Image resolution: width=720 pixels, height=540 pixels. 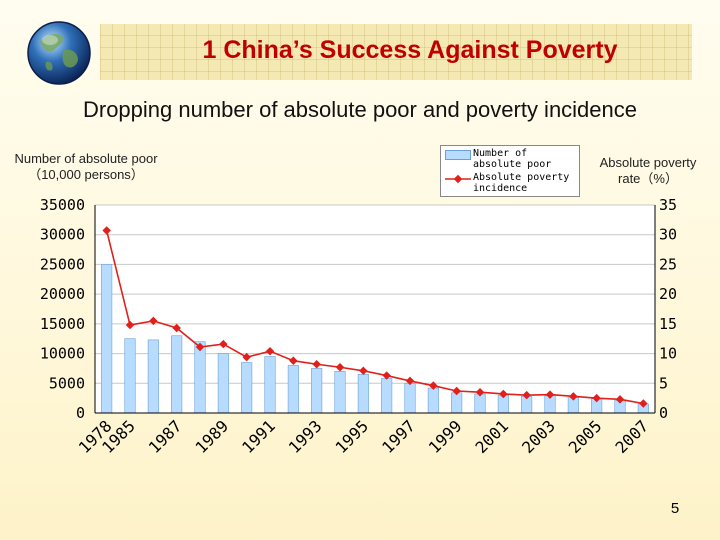 What do you see at coordinates (86, 166) in the screenshot?
I see `left-axis-title: Number of absolute poor （10,000 persons）` at bounding box center [86, 166].